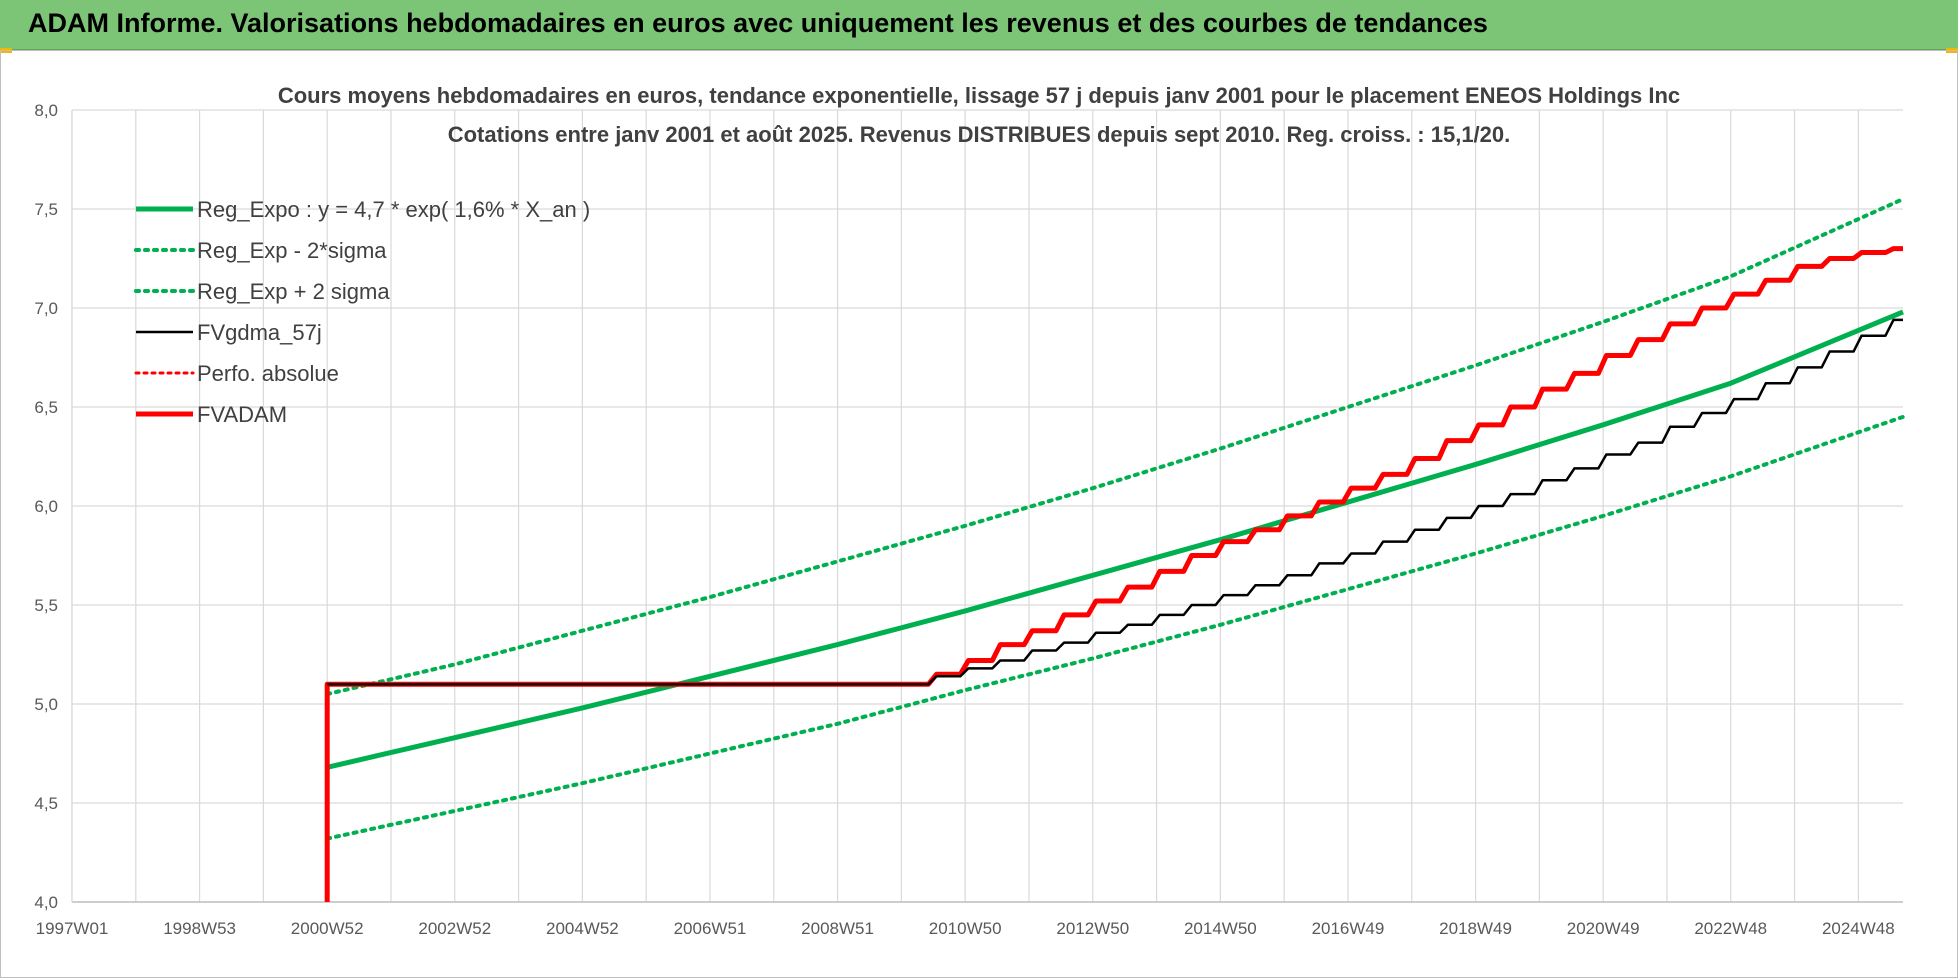 The image size is (1958, 978). What do you see at coordinates (46, 209) in the screenshot?
I see `y-tick-label: 7,5` at bounding box center [46, 209].